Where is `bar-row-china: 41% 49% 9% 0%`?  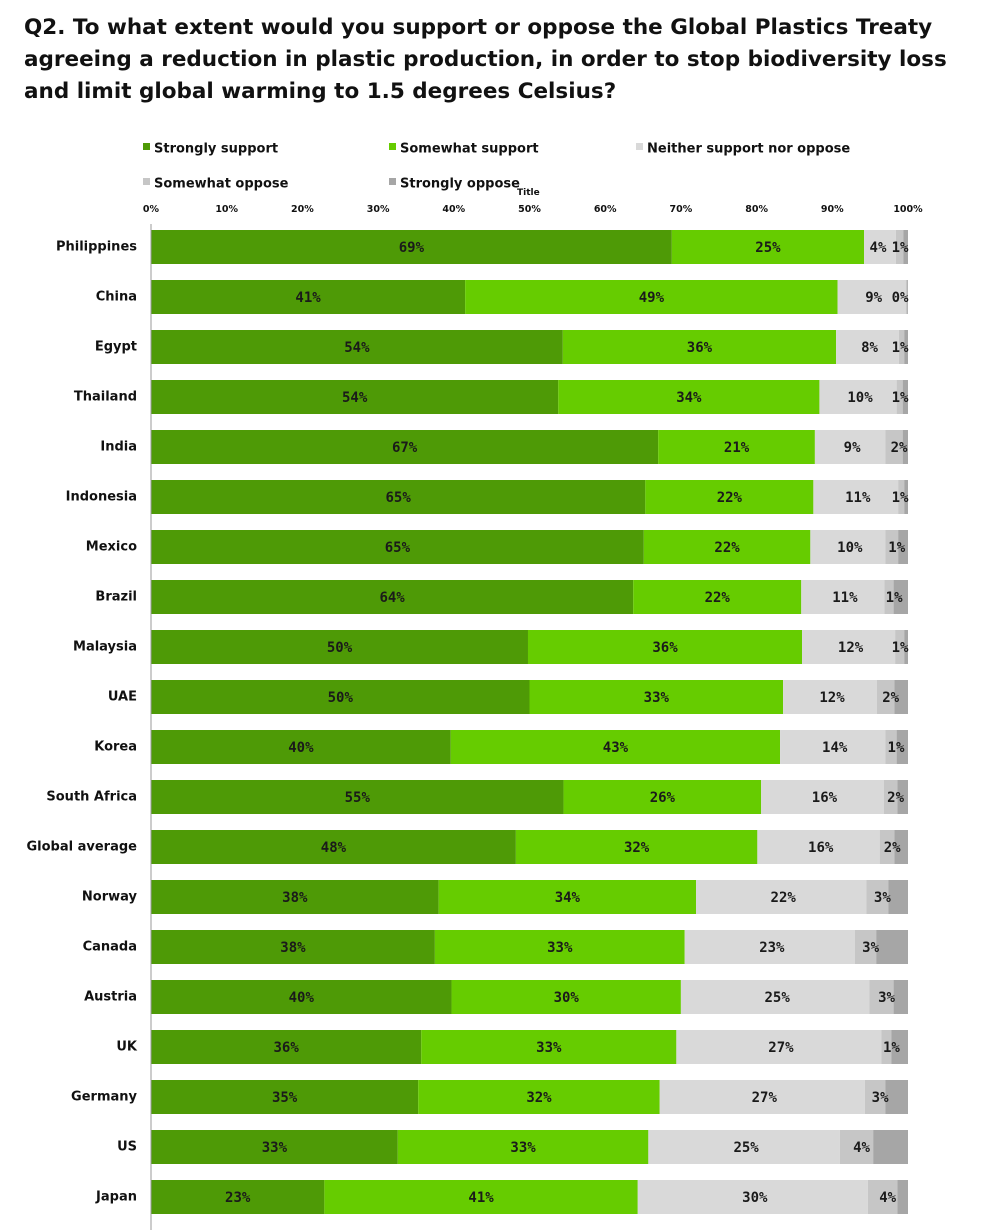 bar-row-china: 41% 49% 9% 0% is located at coordinates (530, 297).